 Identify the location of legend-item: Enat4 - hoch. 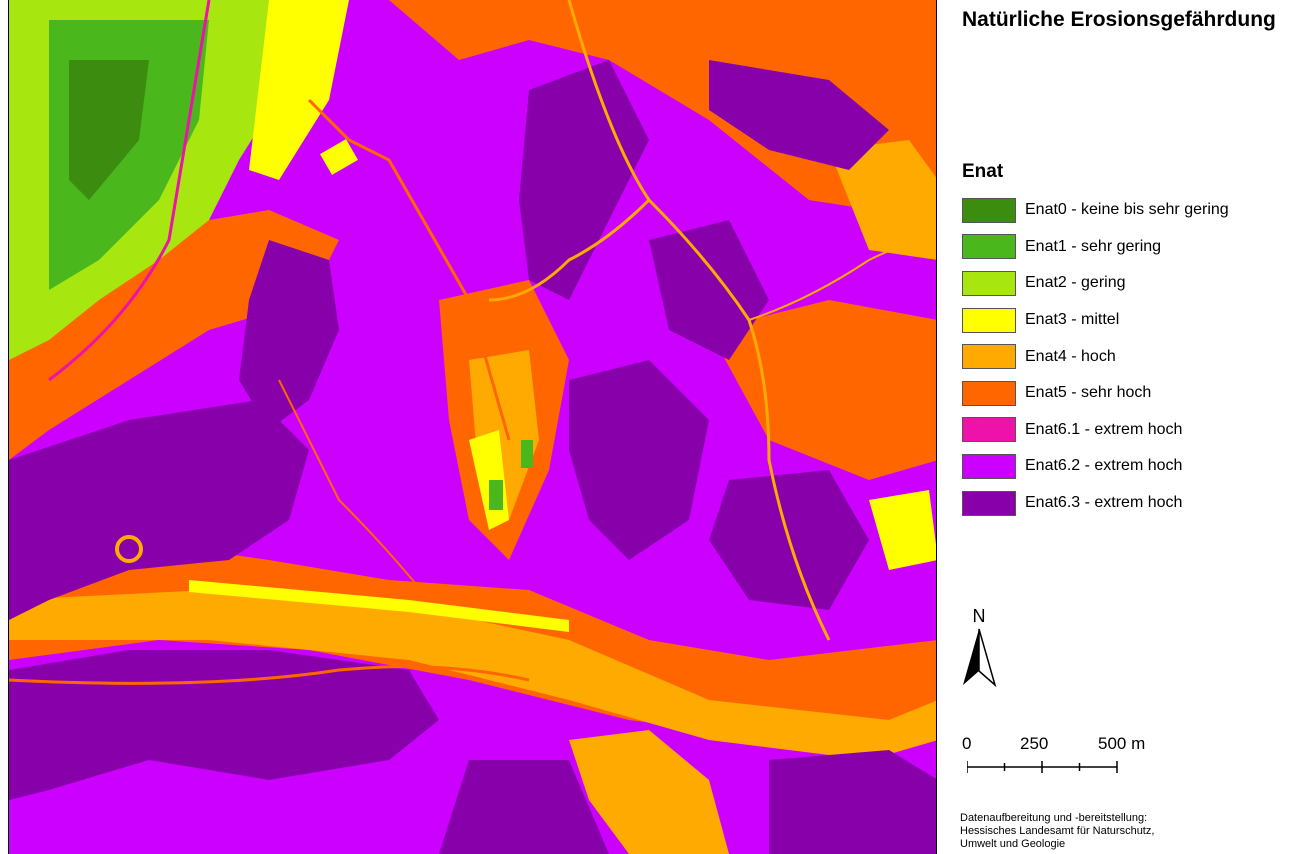
(1095, 356).